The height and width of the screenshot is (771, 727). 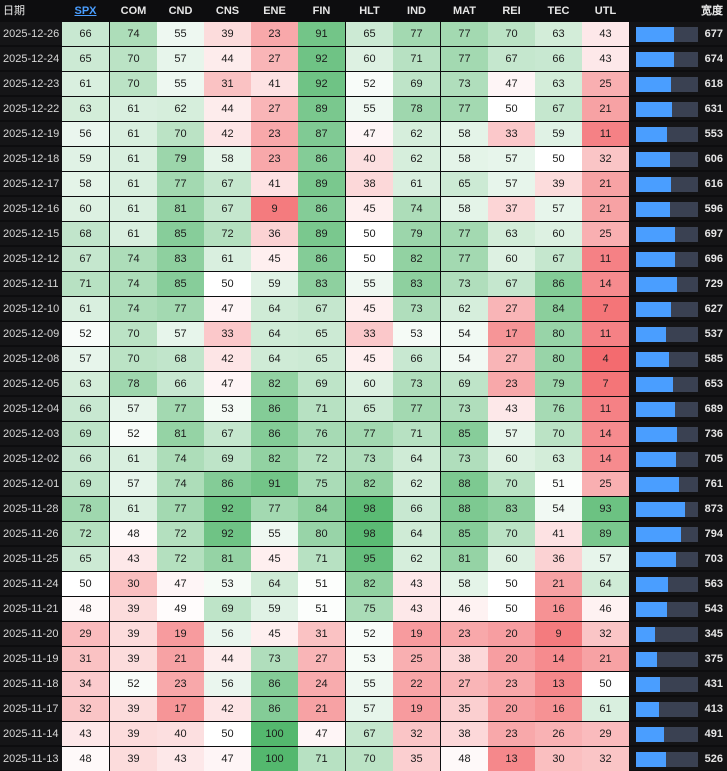 I want to click on heatmap-cell: 38, so click(x=464, y=659).